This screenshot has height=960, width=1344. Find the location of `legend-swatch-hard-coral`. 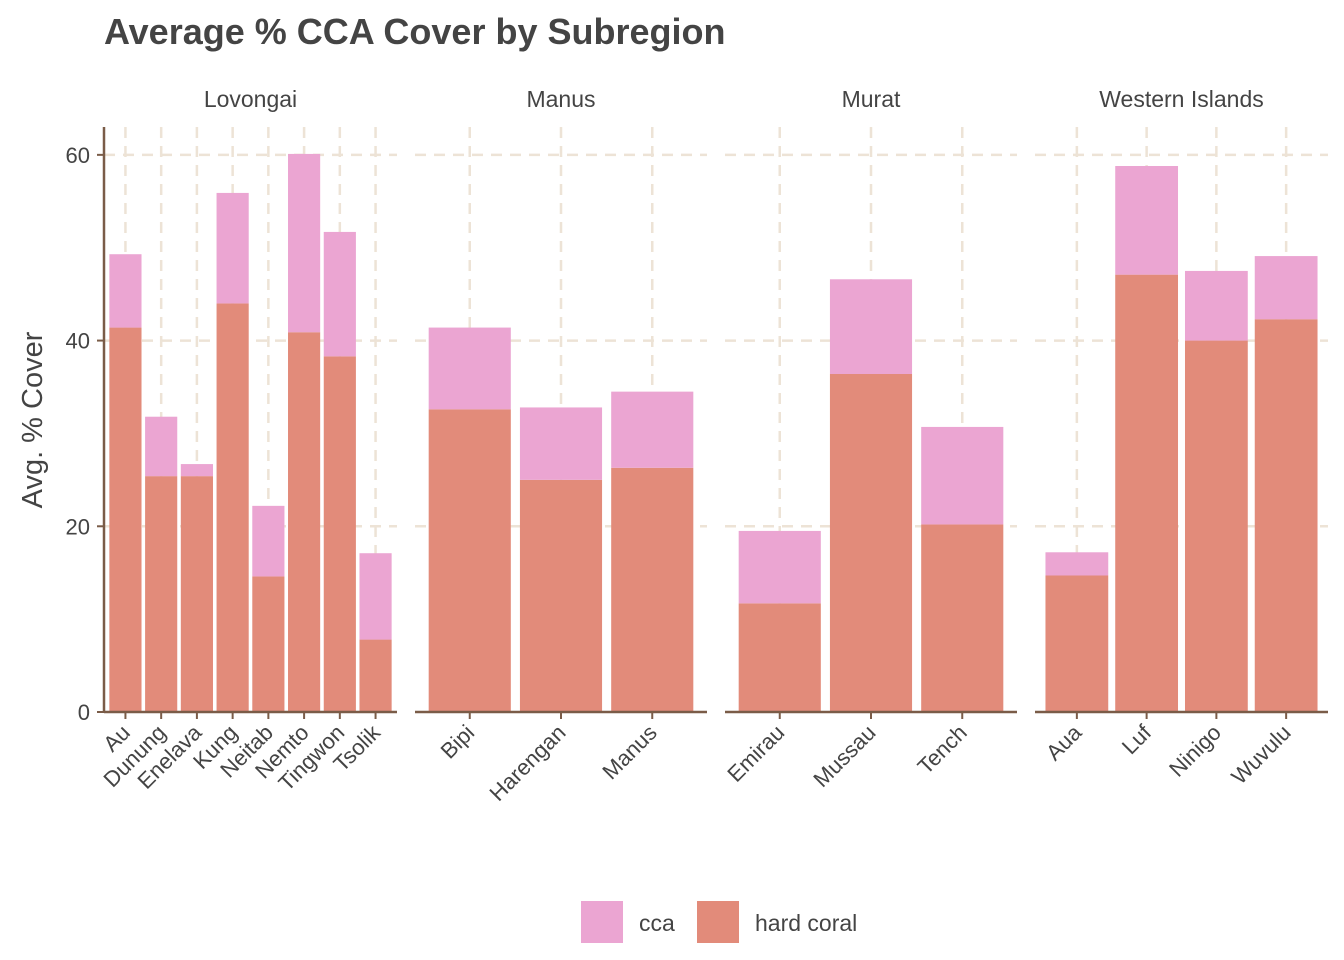

legend-swatch-hard-coral is located at coordinates (718, 922).